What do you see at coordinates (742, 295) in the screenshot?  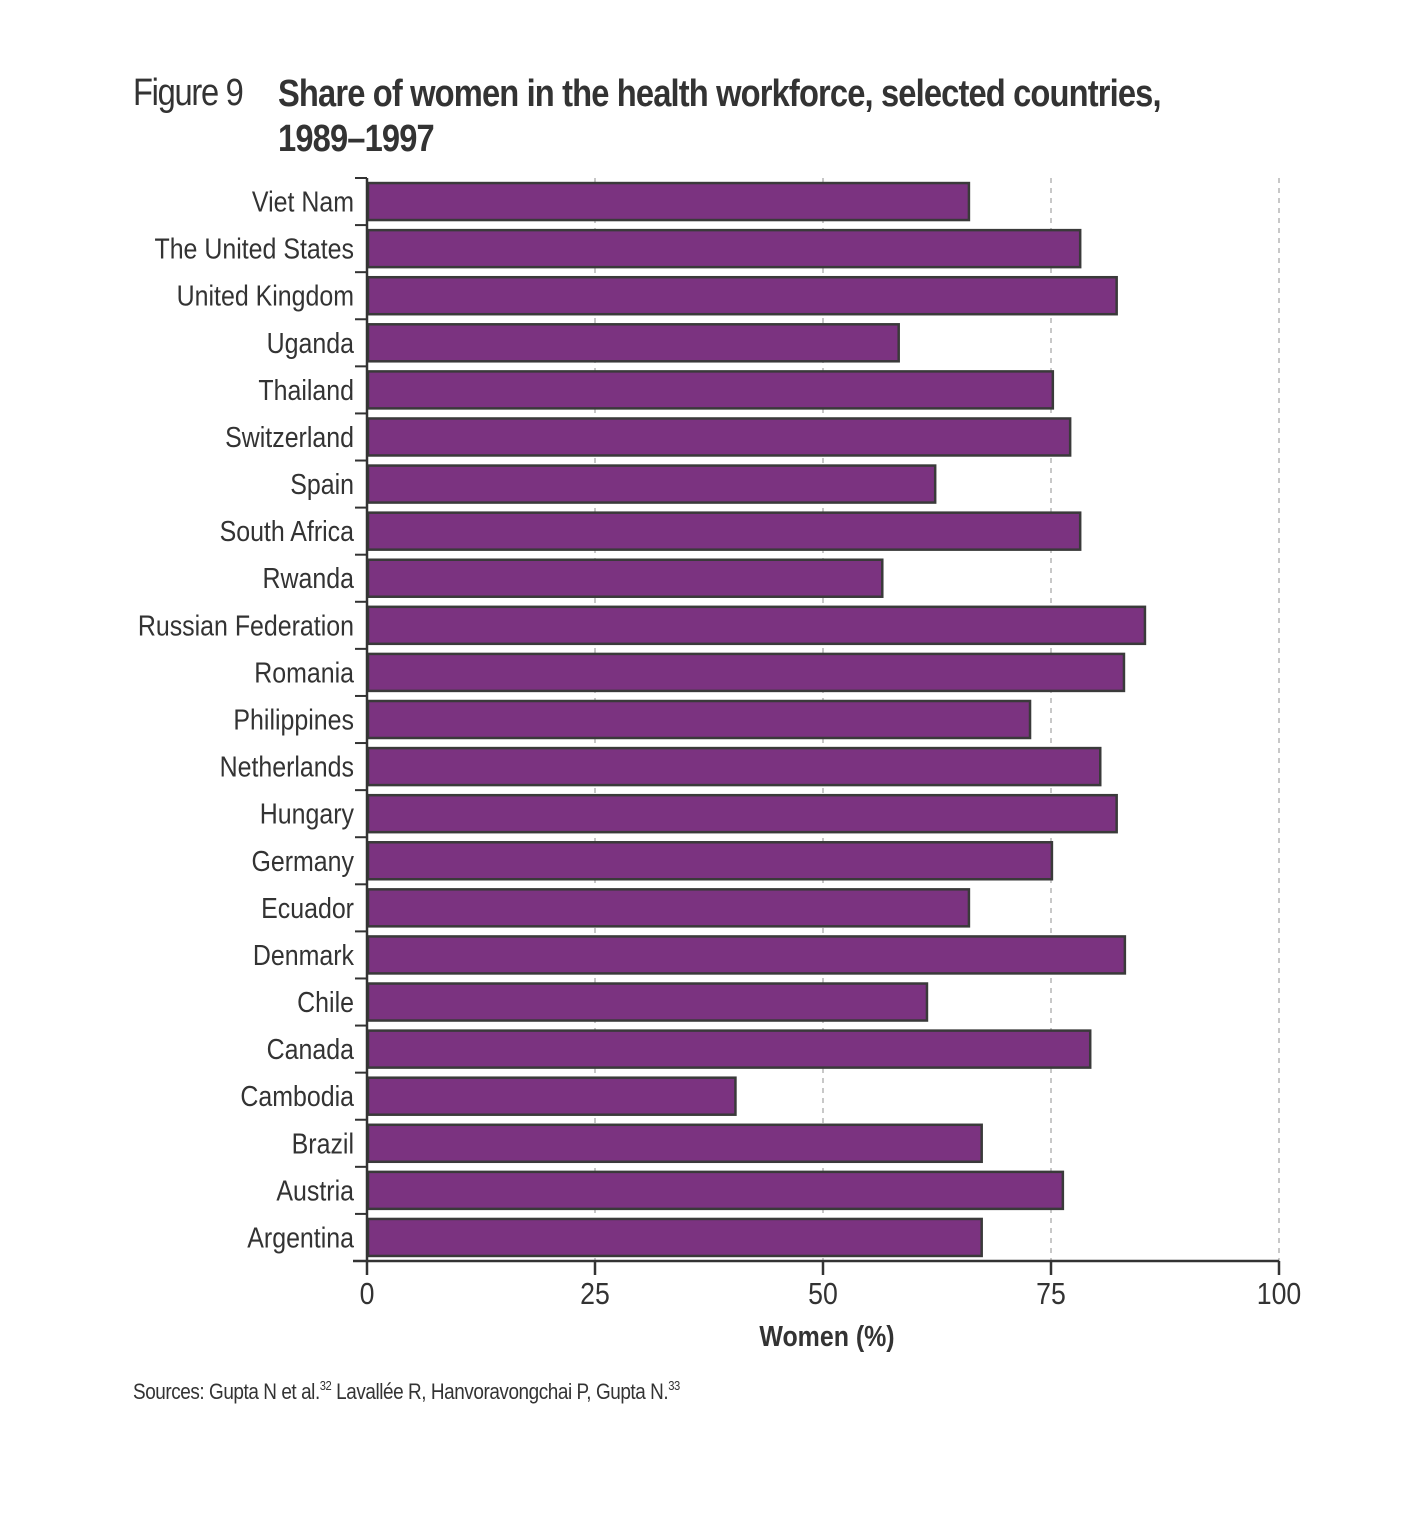 I see `bar-united-kingdom` at bounding box center [742, 295].